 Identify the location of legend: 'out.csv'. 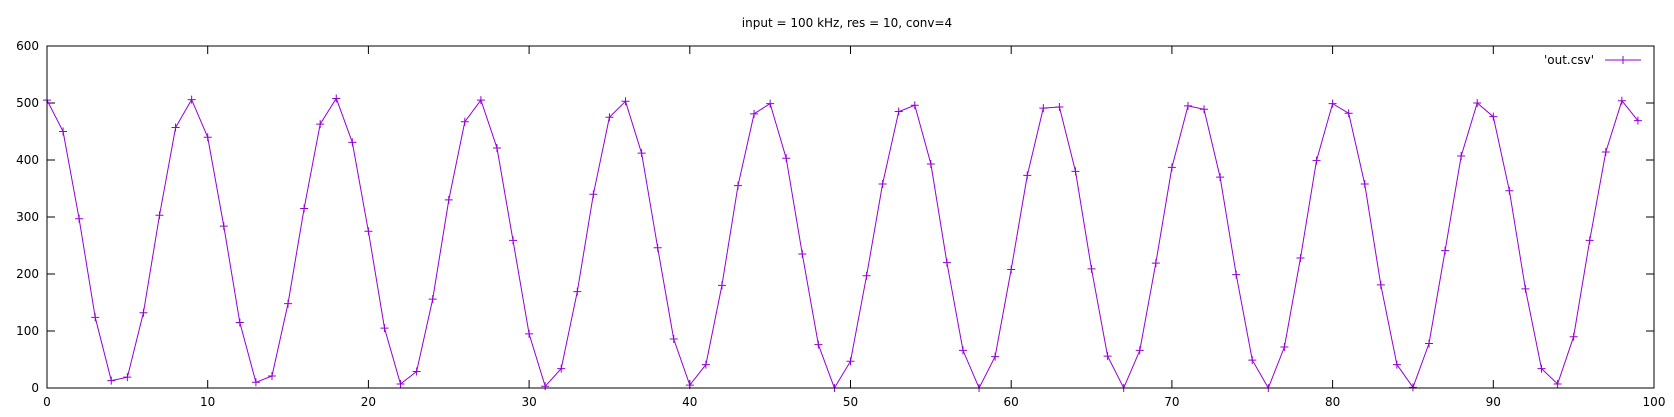
(1592, 60).